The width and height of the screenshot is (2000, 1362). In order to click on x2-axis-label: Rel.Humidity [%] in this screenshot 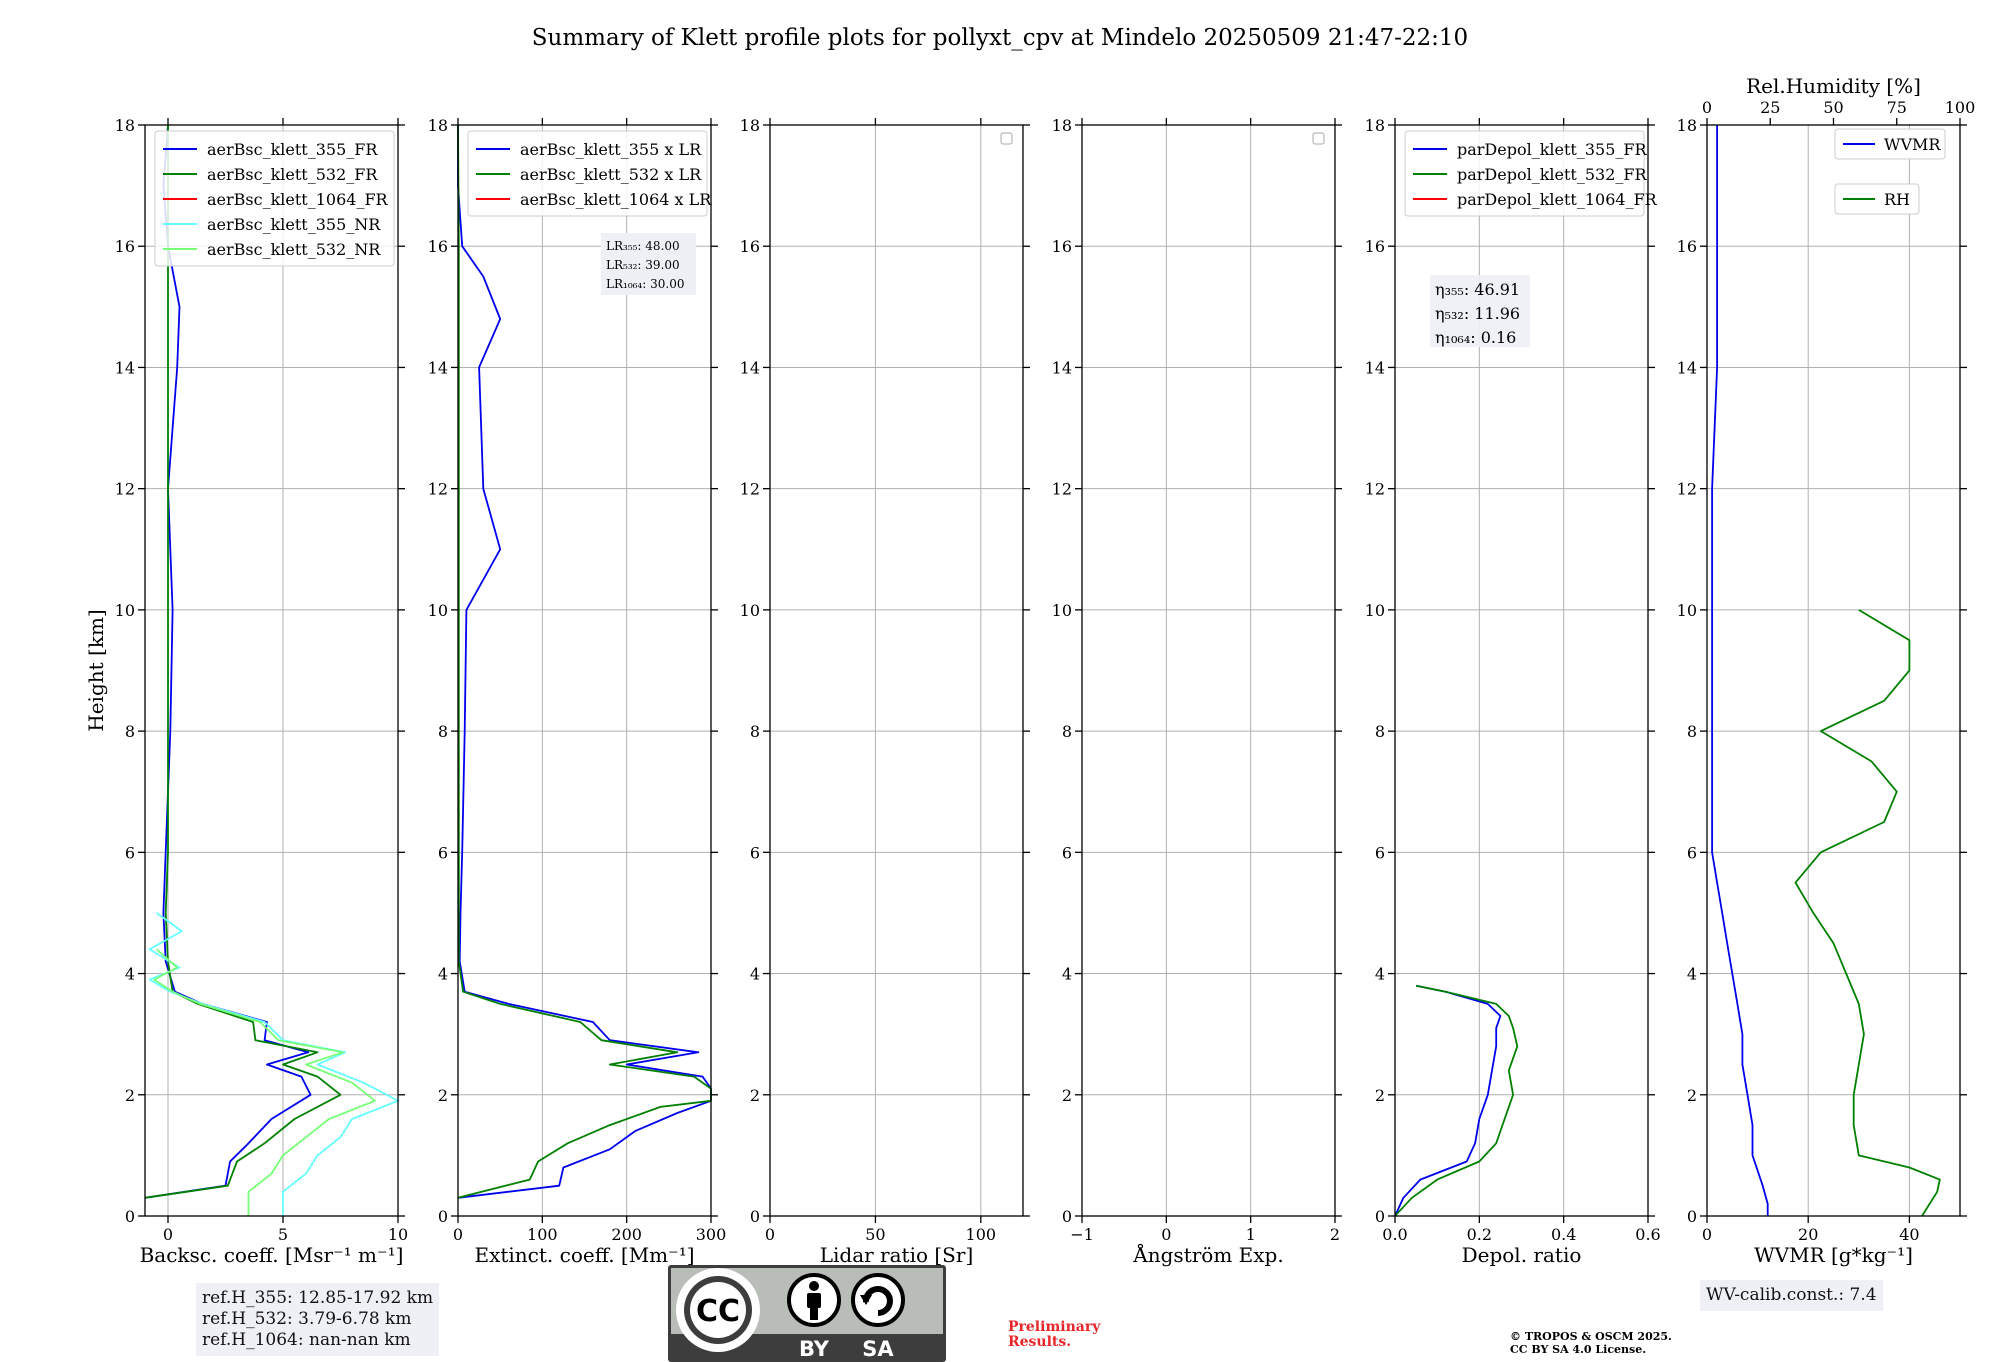, I will do `click(1833, 86)`.